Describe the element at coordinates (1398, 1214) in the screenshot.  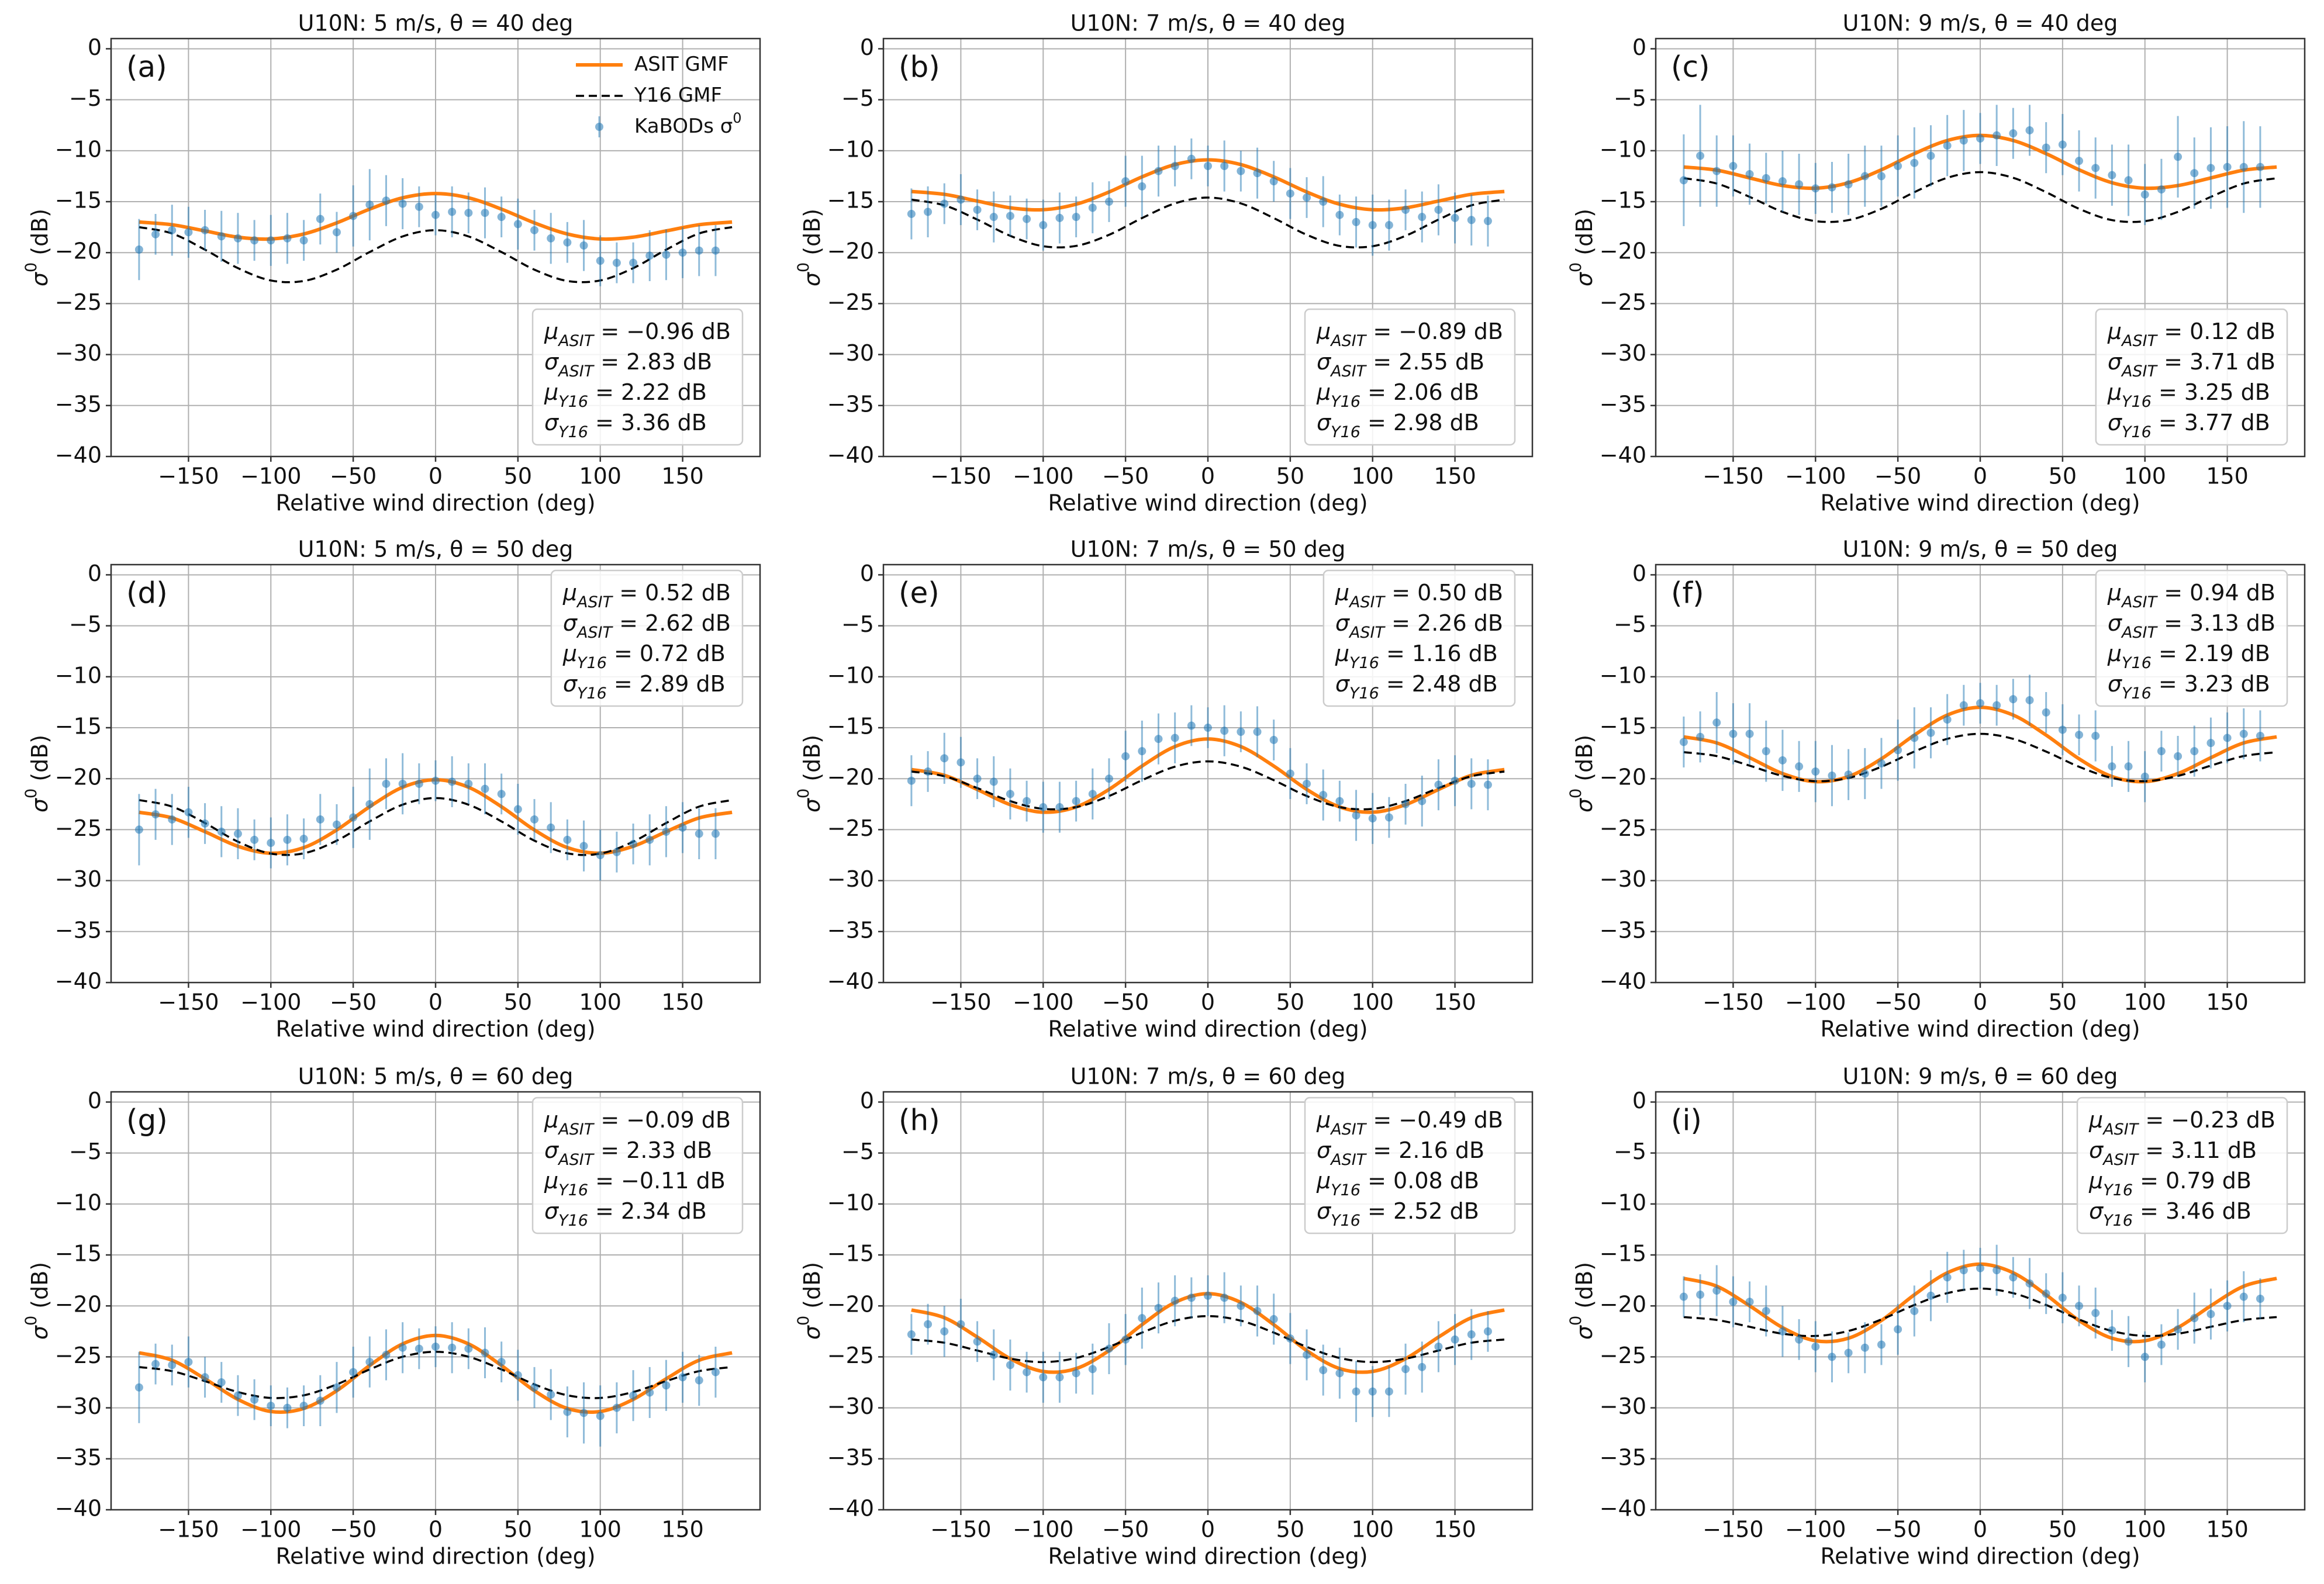
I see `stats-line: σY16 = 2.52 dB` at that location.